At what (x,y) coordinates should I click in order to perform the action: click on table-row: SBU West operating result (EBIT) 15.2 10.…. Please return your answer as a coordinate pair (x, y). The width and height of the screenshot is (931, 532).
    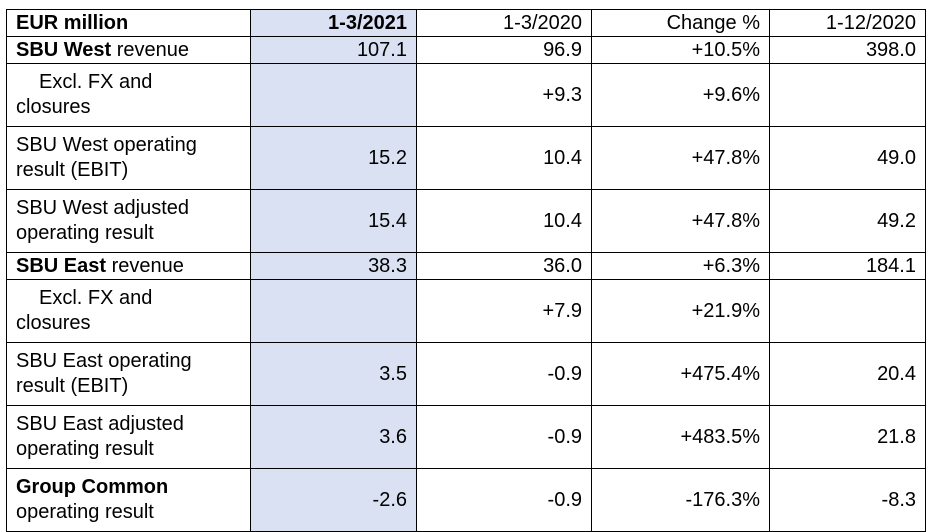
    Looking at the image, I should click on (466, 158).